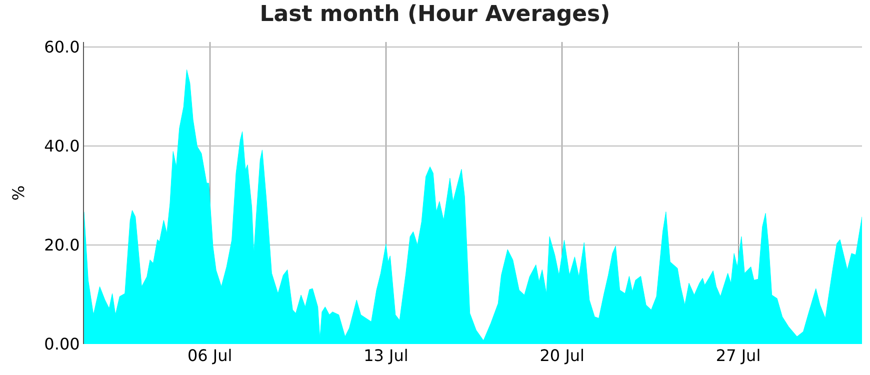  I want to click on y-tick-label: 20.0, so click(62, 245).